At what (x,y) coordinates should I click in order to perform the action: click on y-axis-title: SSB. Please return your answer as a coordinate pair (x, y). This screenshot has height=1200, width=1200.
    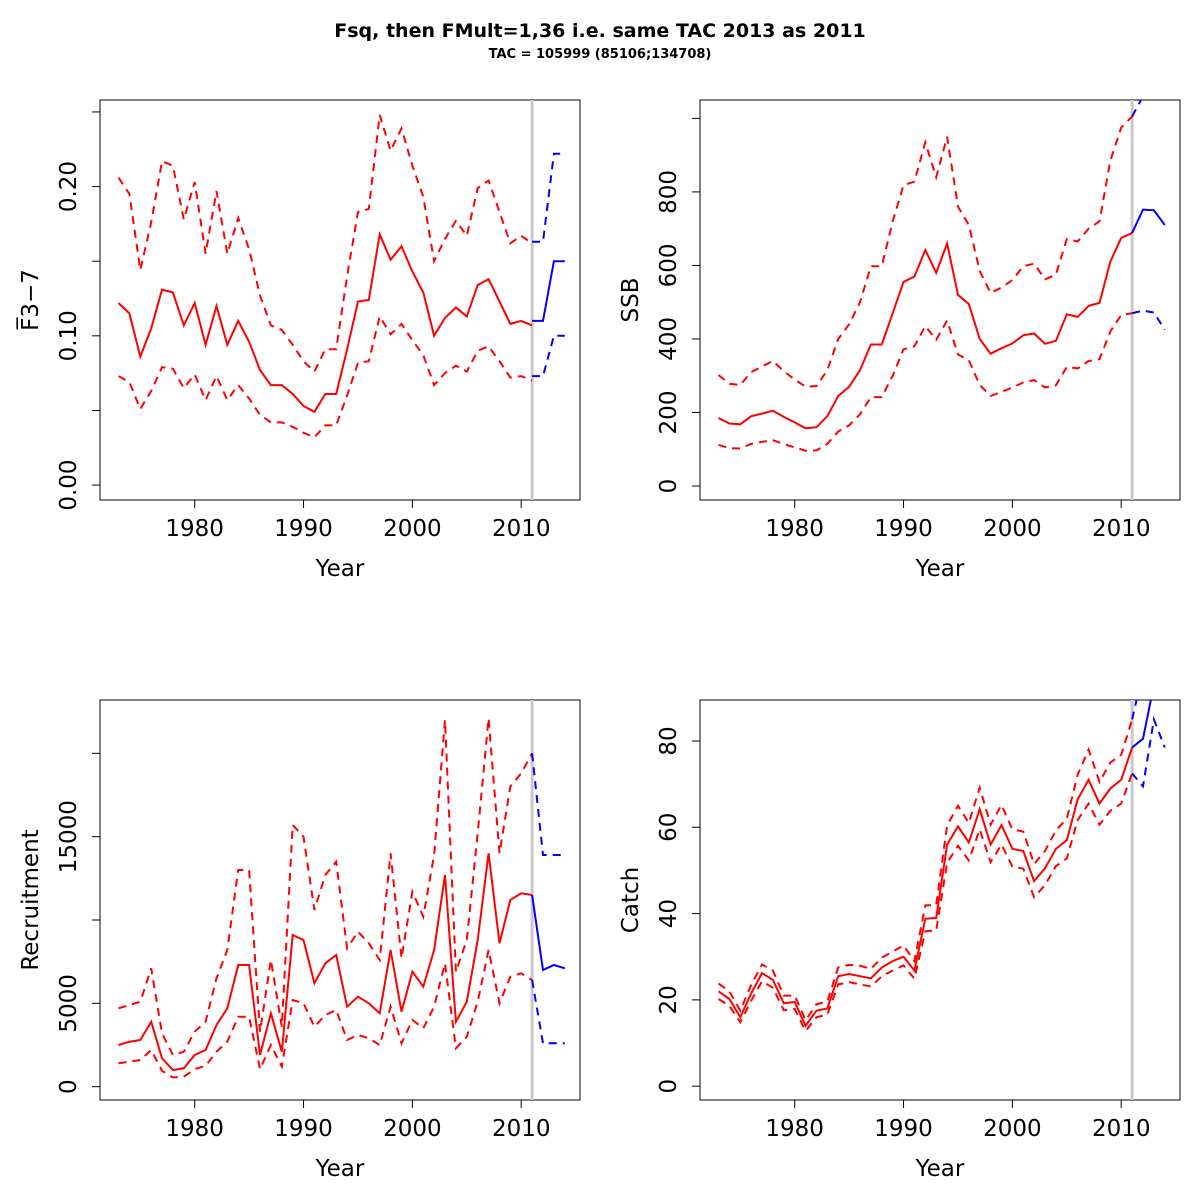
    Looking at the image, I should click on (631, 300).